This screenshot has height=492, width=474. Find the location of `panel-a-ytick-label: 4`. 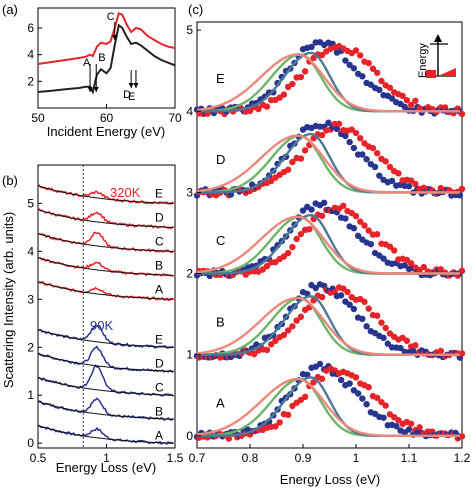

panel-a-ytick-label: 4 is located at coordinates (30, 55).